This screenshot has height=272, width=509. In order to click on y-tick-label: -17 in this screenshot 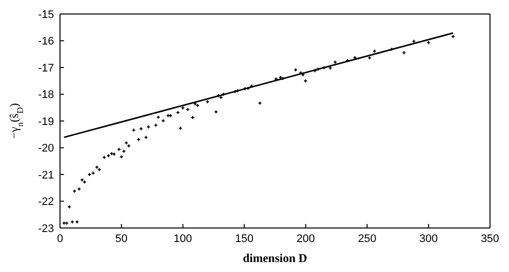, I will do `click(46, 68)`.